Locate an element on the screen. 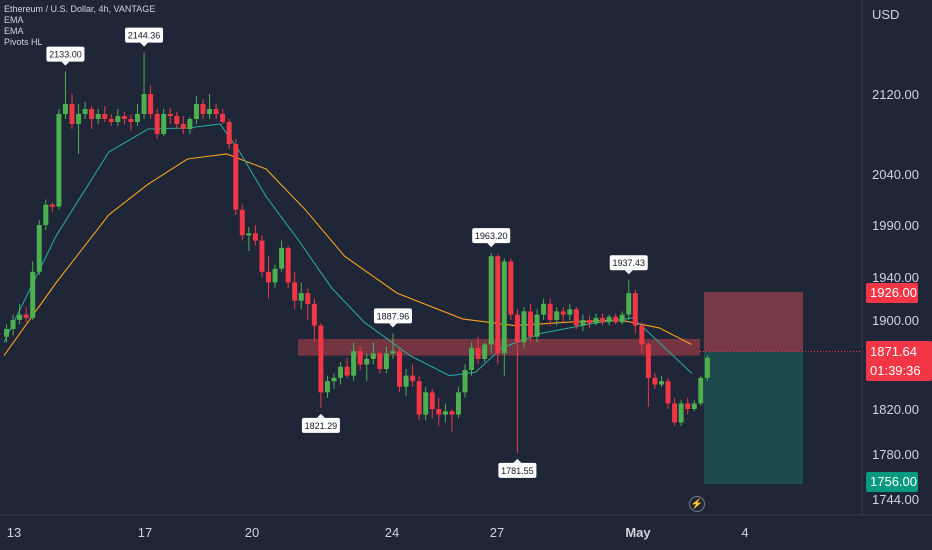 The height and width of the screenshot is (550, 932). stop-loss-box is located at coordinates (753, 322).